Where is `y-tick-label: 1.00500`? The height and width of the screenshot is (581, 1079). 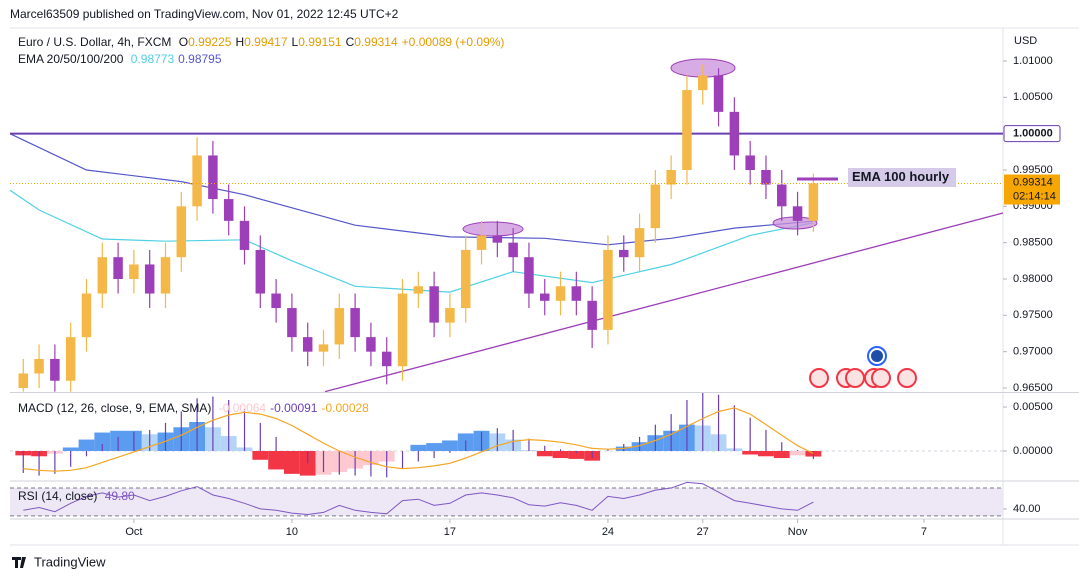
y-tick-label: 1.00500 is located at coordinates (1033, 97).